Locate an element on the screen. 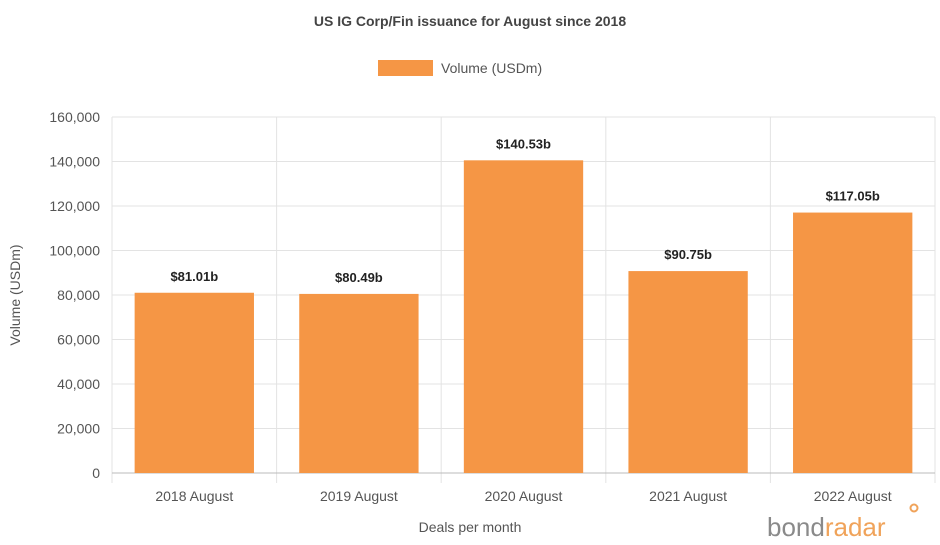 Image resolution: width=940 pixels, height=545 pixels. x-tick-label: 2018 August is located at coordinates (194, 496).